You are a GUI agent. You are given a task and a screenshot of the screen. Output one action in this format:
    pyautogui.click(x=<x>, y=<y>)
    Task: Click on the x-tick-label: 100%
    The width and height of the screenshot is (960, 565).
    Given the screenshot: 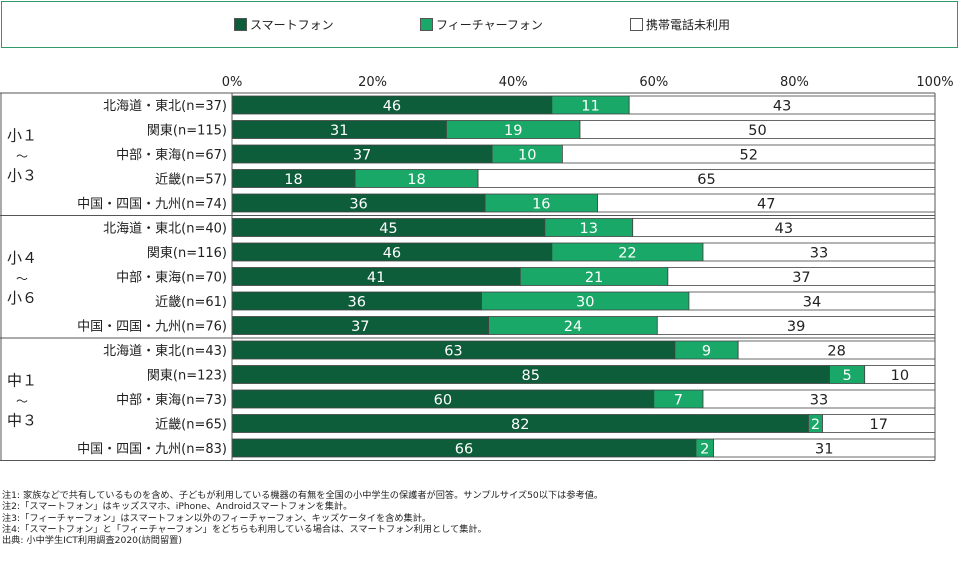 What is the action you would take?
    pyautogui.click(x=934, y=82)
    